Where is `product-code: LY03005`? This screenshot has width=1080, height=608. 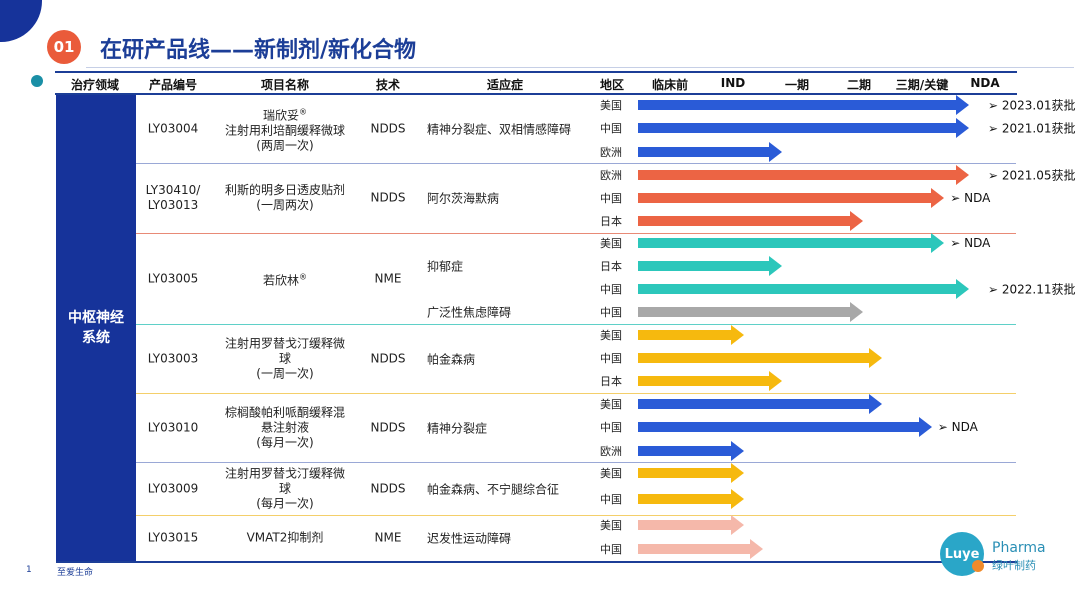
product-code: LY03005 is located at coordinates (173, 278).